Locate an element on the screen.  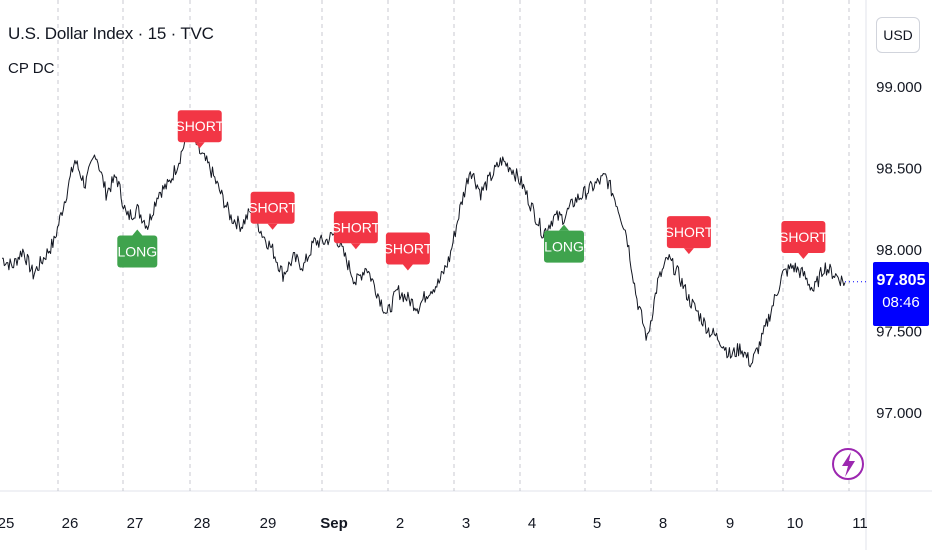
y-tick-label: 97.500 is located at coordinates (899, 332).